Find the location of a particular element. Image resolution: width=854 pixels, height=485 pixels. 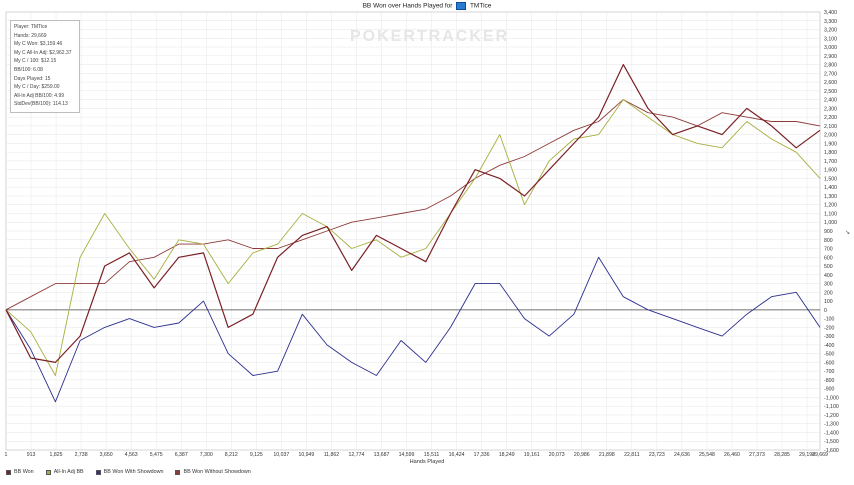

legend-swatch-all-in-adj is located at coordinates (48, 472).